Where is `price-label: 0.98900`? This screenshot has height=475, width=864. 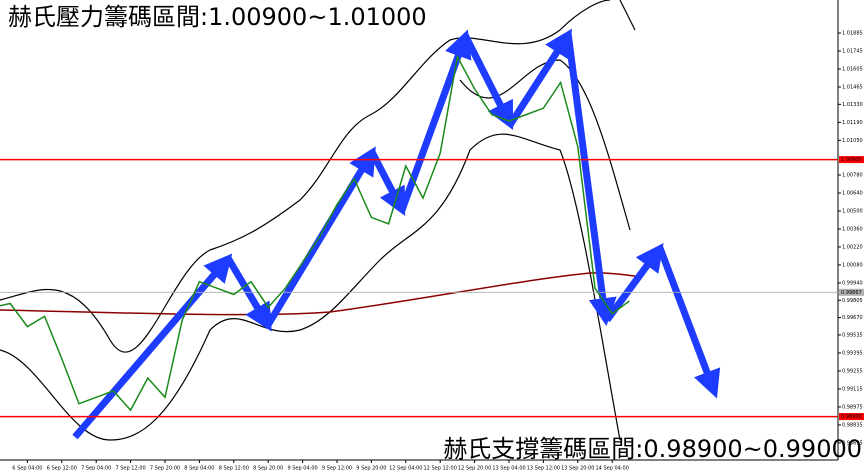 price-label: 0.98900 is located at coordinates (851, 417).